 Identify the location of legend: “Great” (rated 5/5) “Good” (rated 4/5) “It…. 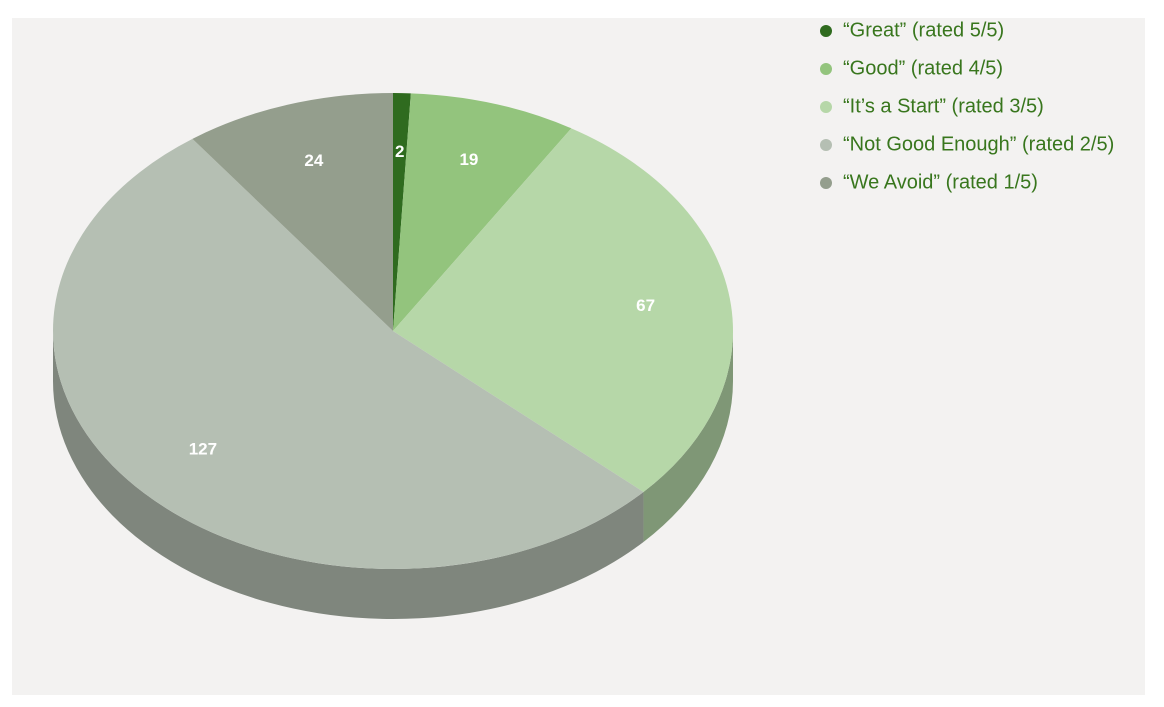
(967, 106).